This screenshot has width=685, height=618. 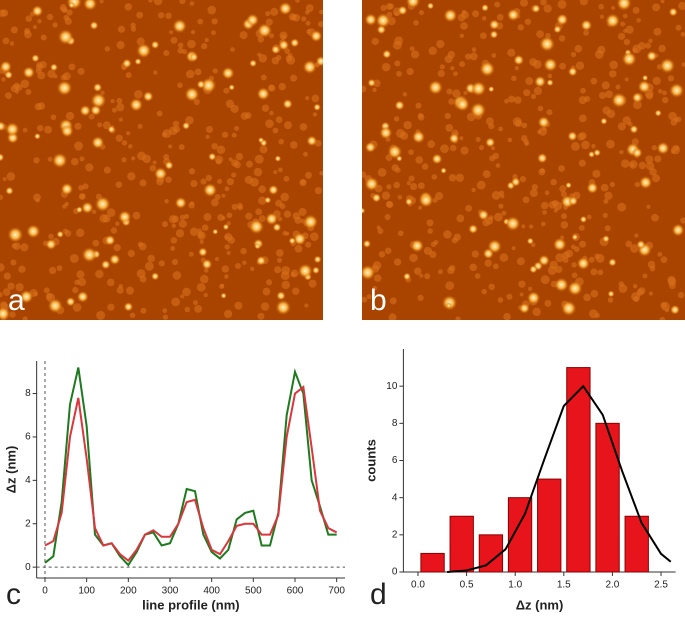 I want to click on profile-line, so click(x=190, y=467).